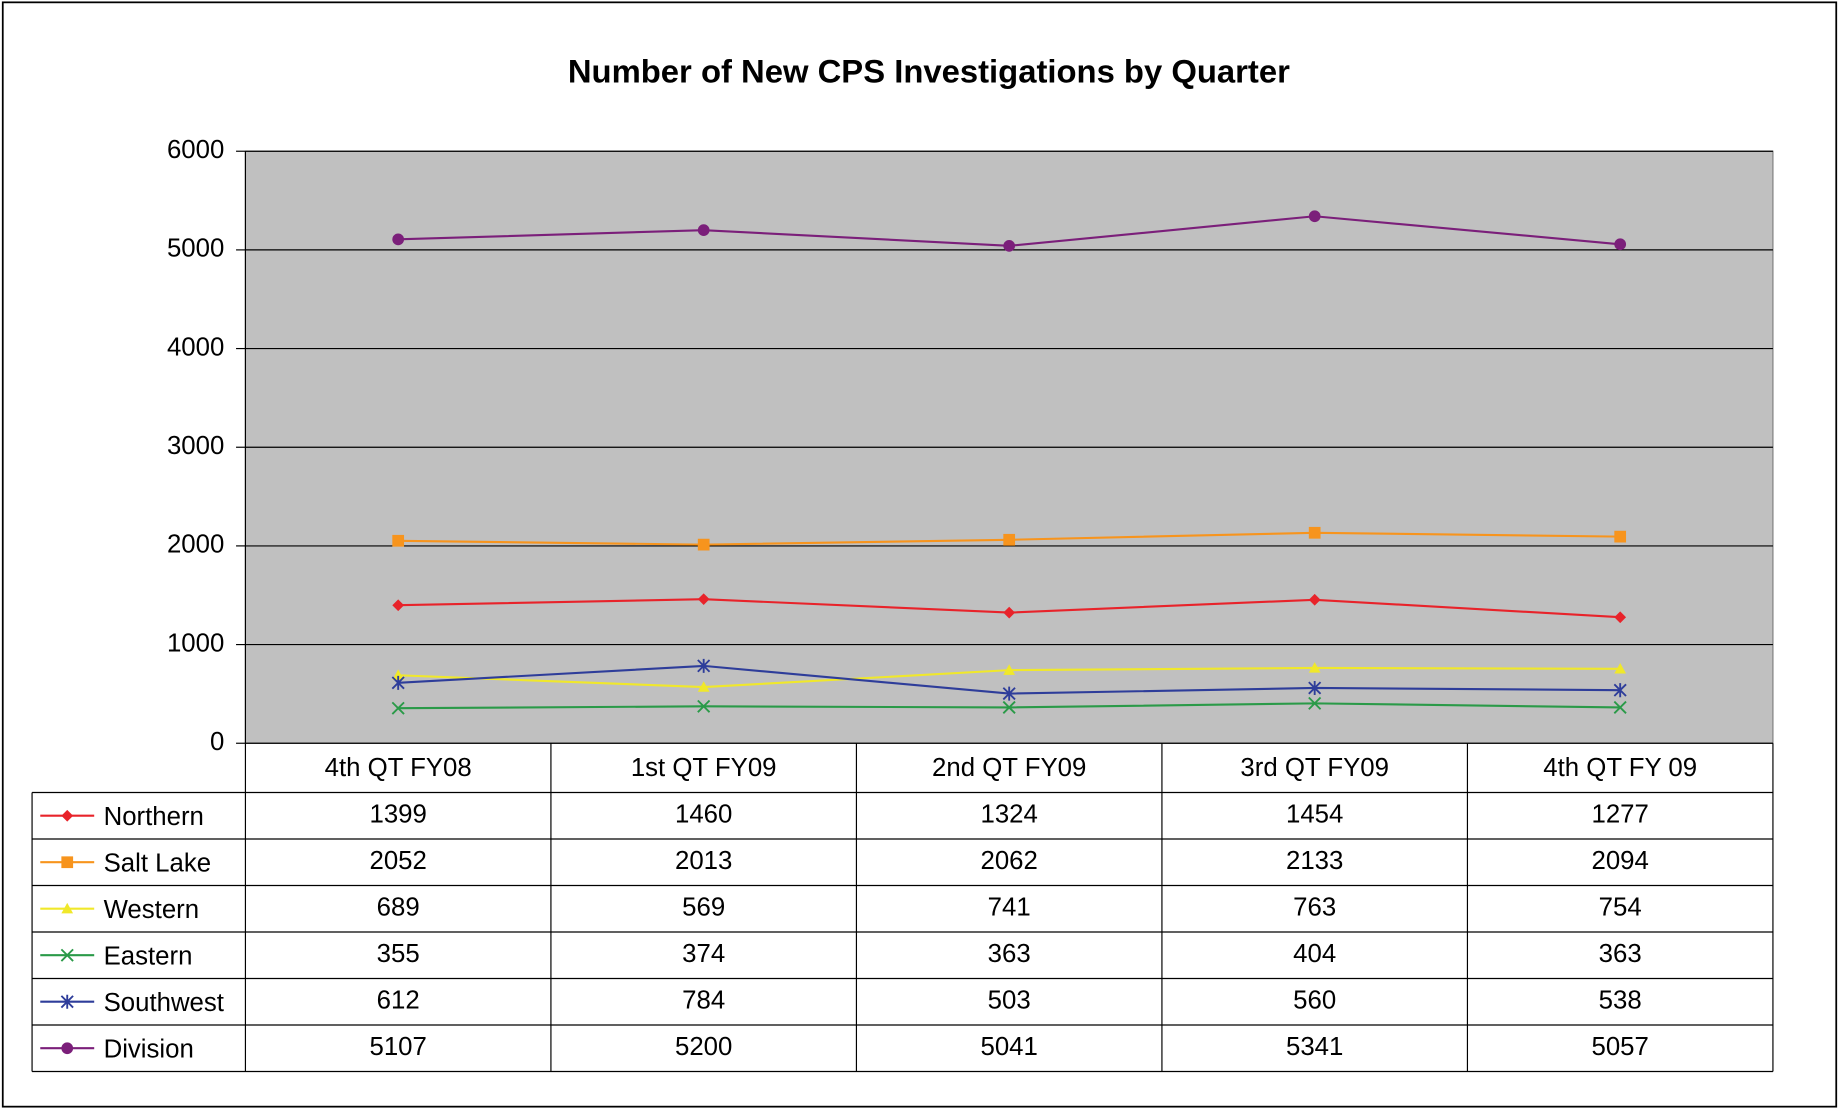 The height and width of the screenshot is (1109, 1839). I want to click on x-tick-label: 1st QT FY09, so click(704, 768).